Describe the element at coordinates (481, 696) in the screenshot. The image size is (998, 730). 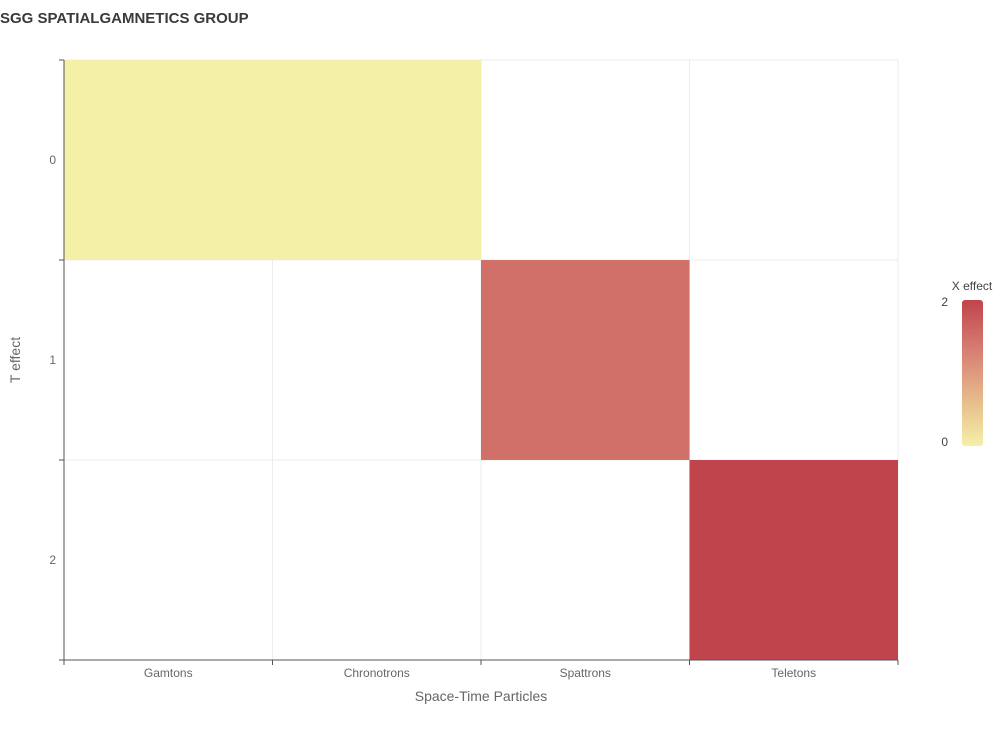
I see `x-axis-title: Space-Time Particles` at that location.